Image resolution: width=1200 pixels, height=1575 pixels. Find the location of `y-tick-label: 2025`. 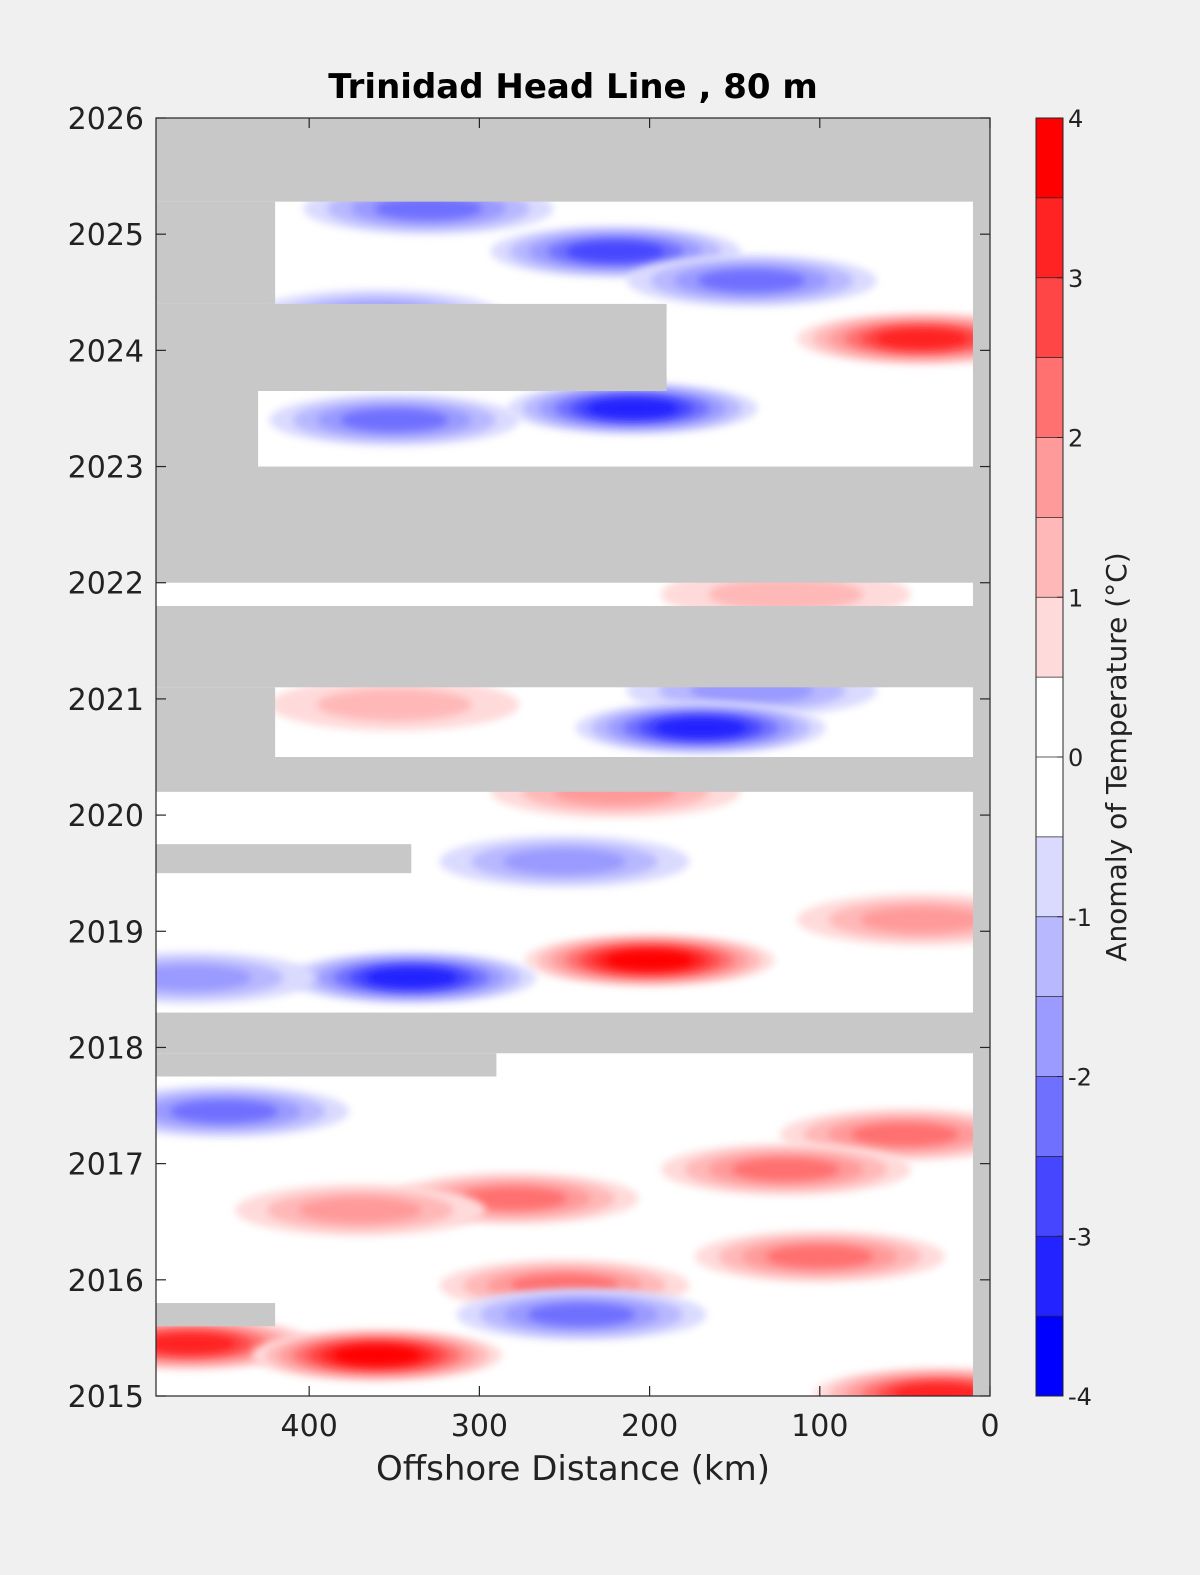

y-tick-label: 2025 is located at coordinates (106, 235).